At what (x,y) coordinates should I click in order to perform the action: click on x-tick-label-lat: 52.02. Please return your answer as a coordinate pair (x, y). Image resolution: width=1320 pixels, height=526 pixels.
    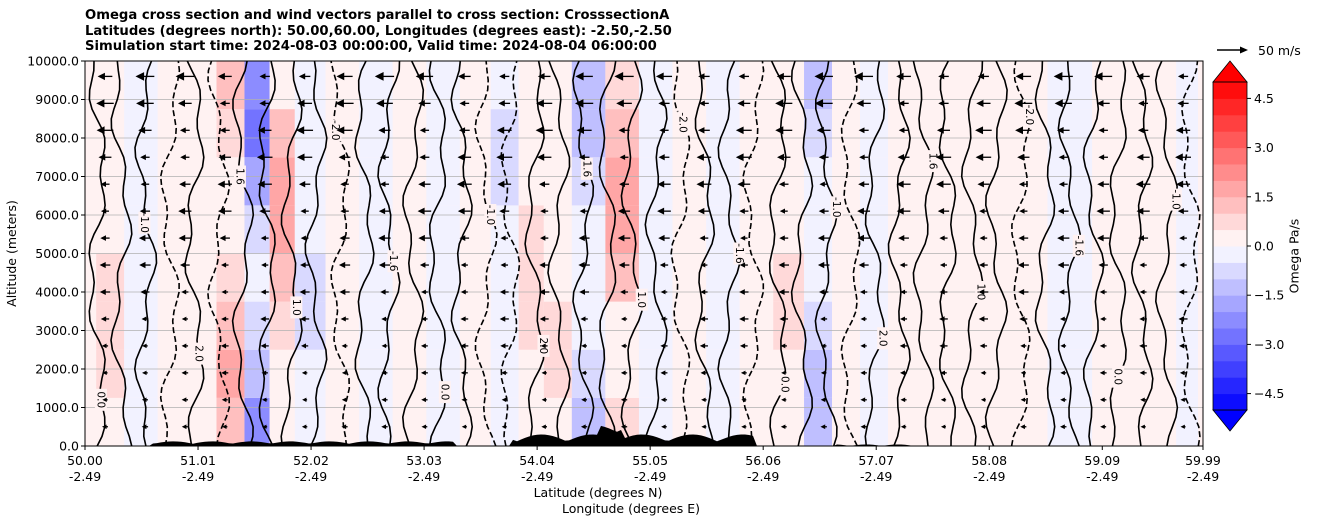
    Looking at the image, I should click on (311, 460).